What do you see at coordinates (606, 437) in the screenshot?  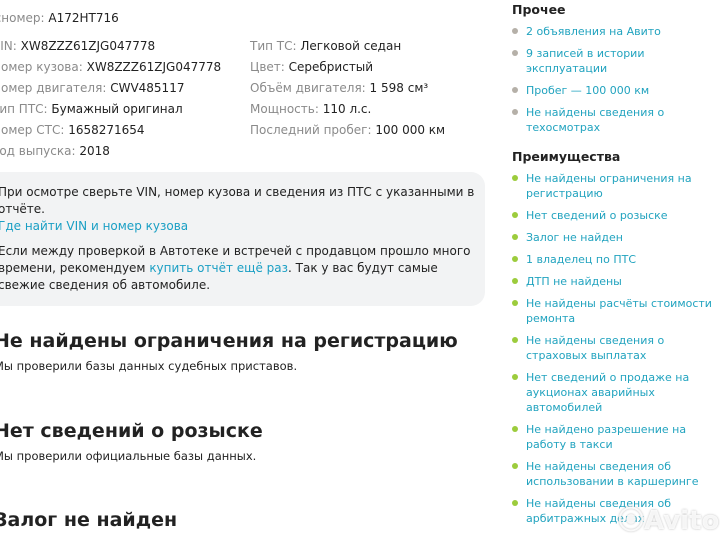 I see `item-label: Не найдено разрешение на работу в такси` at bounding box center [606, 437].